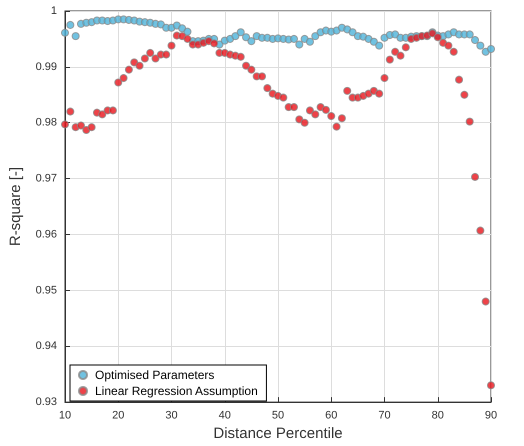 The image size is (524, 446). Describe the element at coordinates (46, 122) in the screenshot. I see `y-tick-label: 0.98` at that location.